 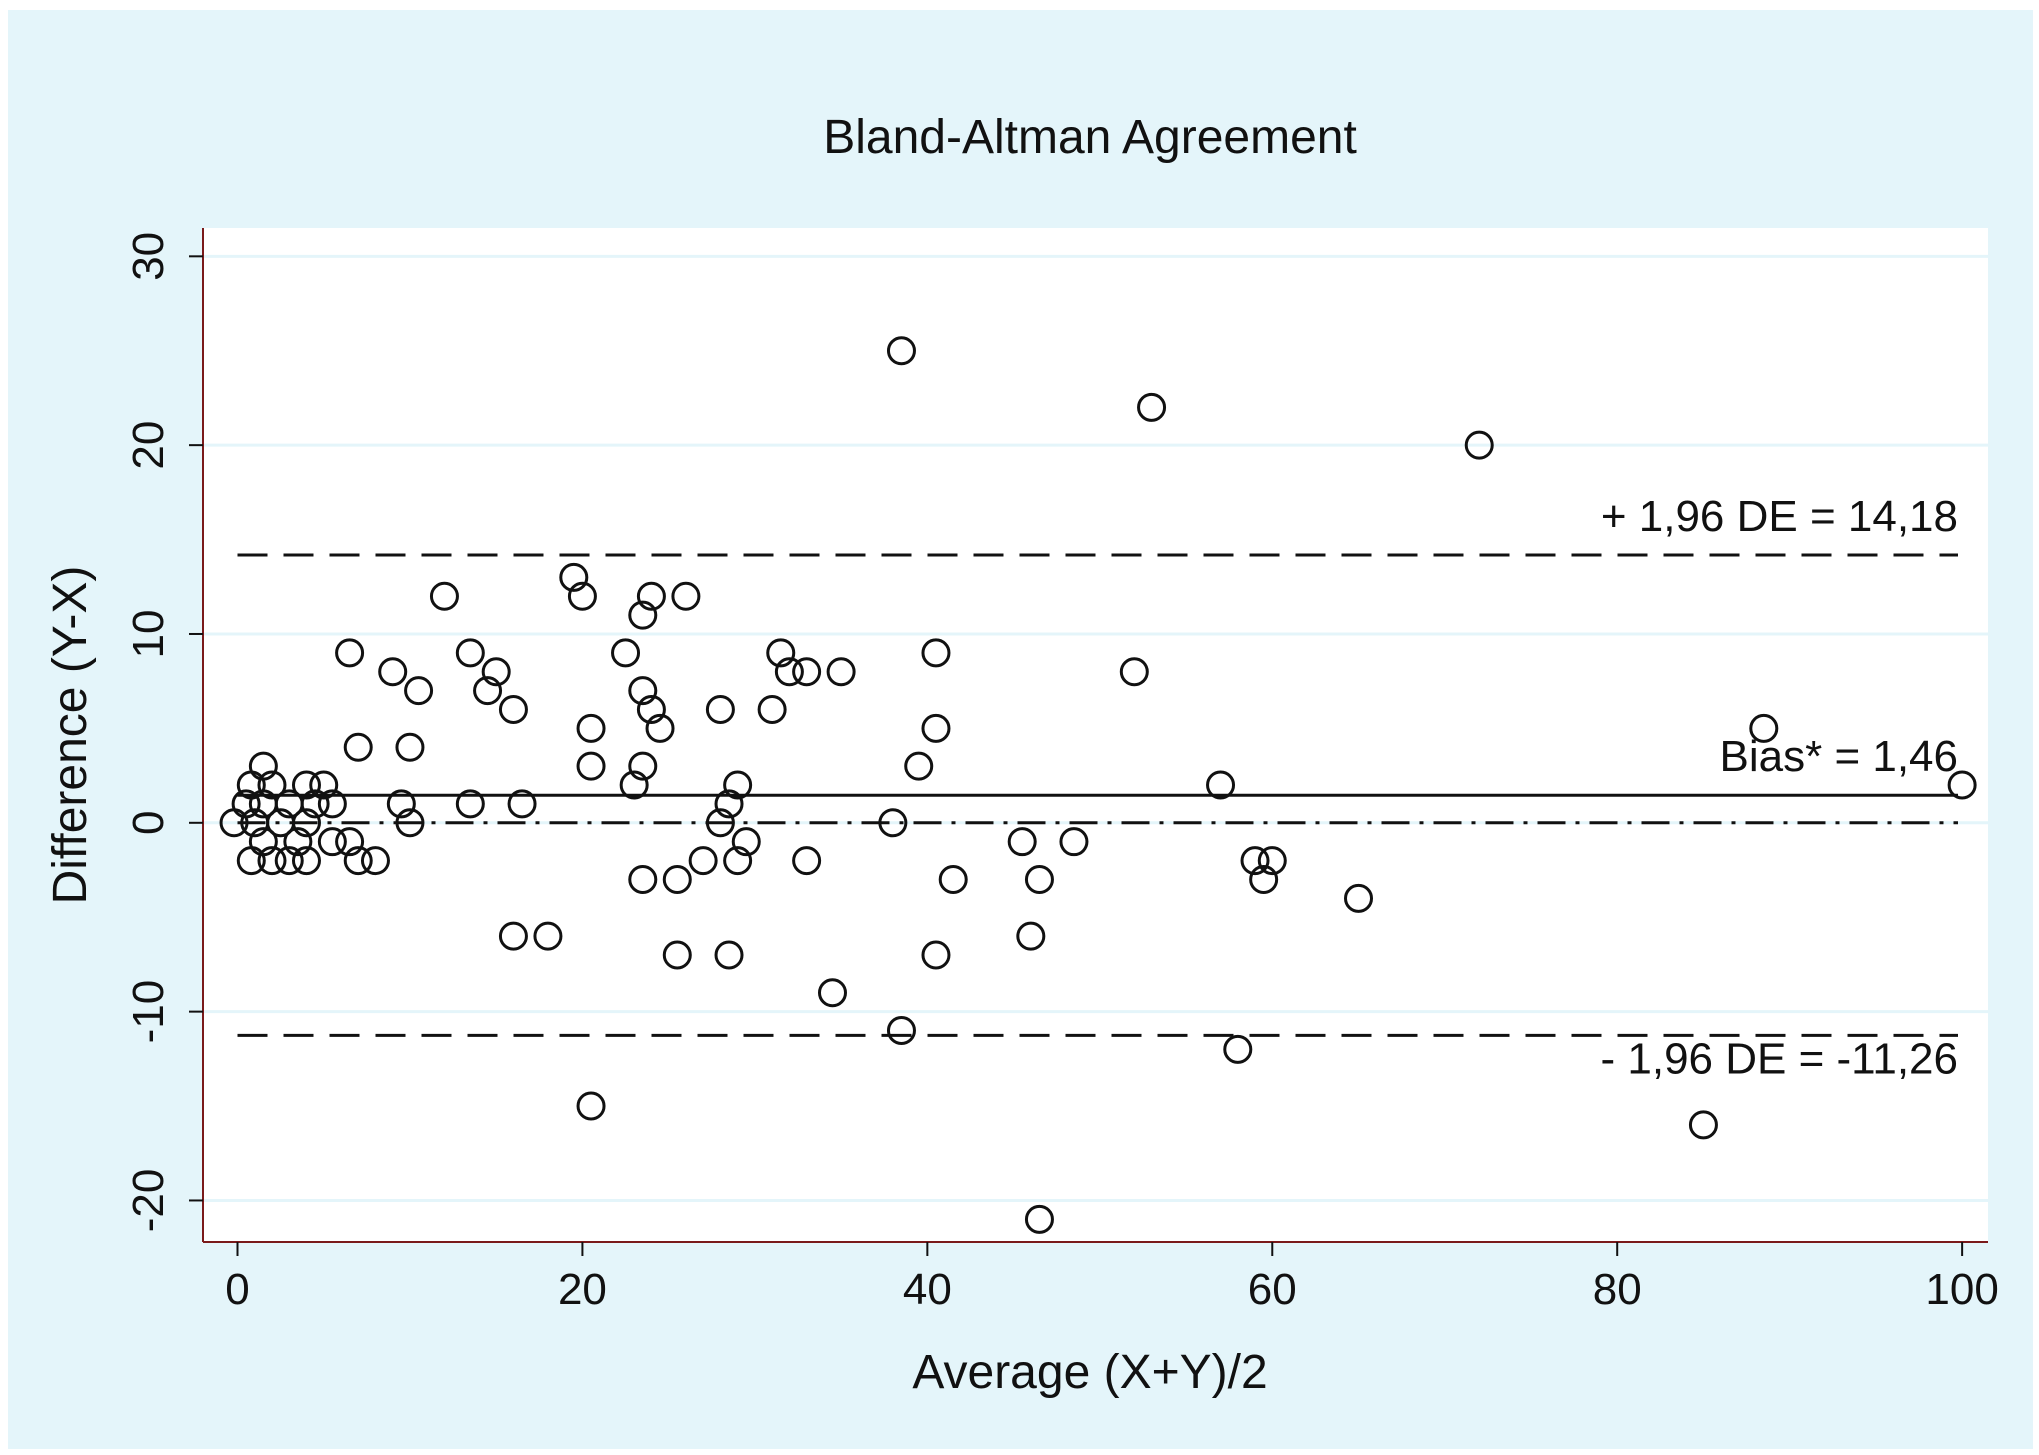 What do you see at coordinates (148, 823) in the screenshot?
I see `y-tick-label: 0` at bounding box center [148, 823].